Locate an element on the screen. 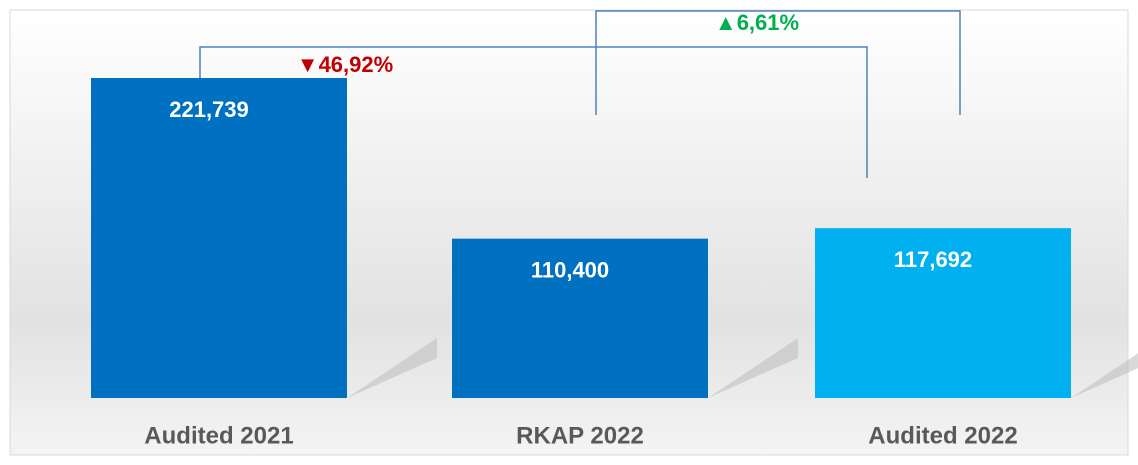  x-tick-label: Audited 2022 is located at coordinates (942, 435).